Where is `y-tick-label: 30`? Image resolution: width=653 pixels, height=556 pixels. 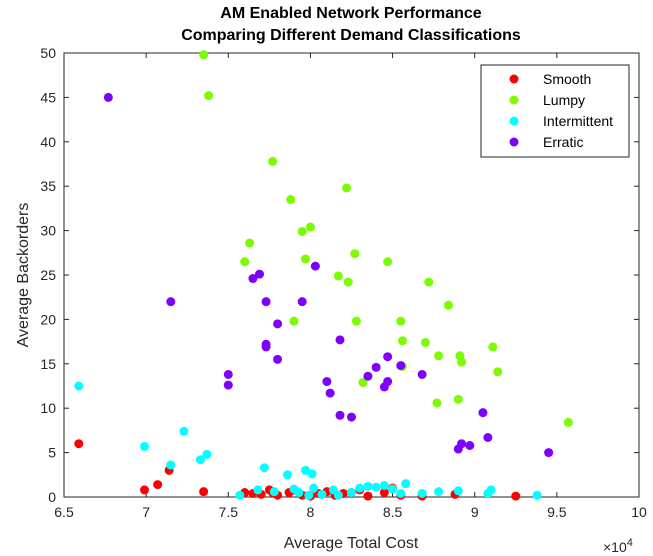 y-tick-label: 30 is located at coordinates (48, 231).